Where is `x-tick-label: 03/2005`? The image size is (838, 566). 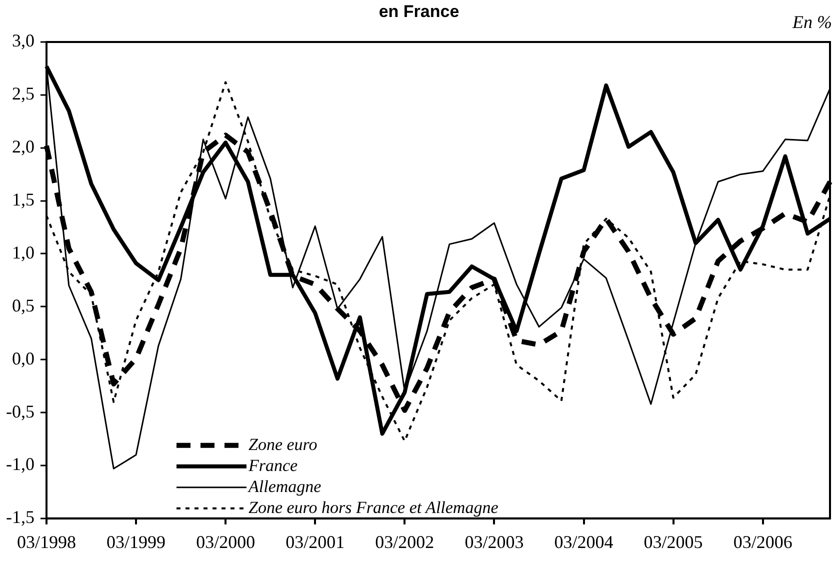 x-tick-label: 03/2005 is located at coordinates (673, 542).